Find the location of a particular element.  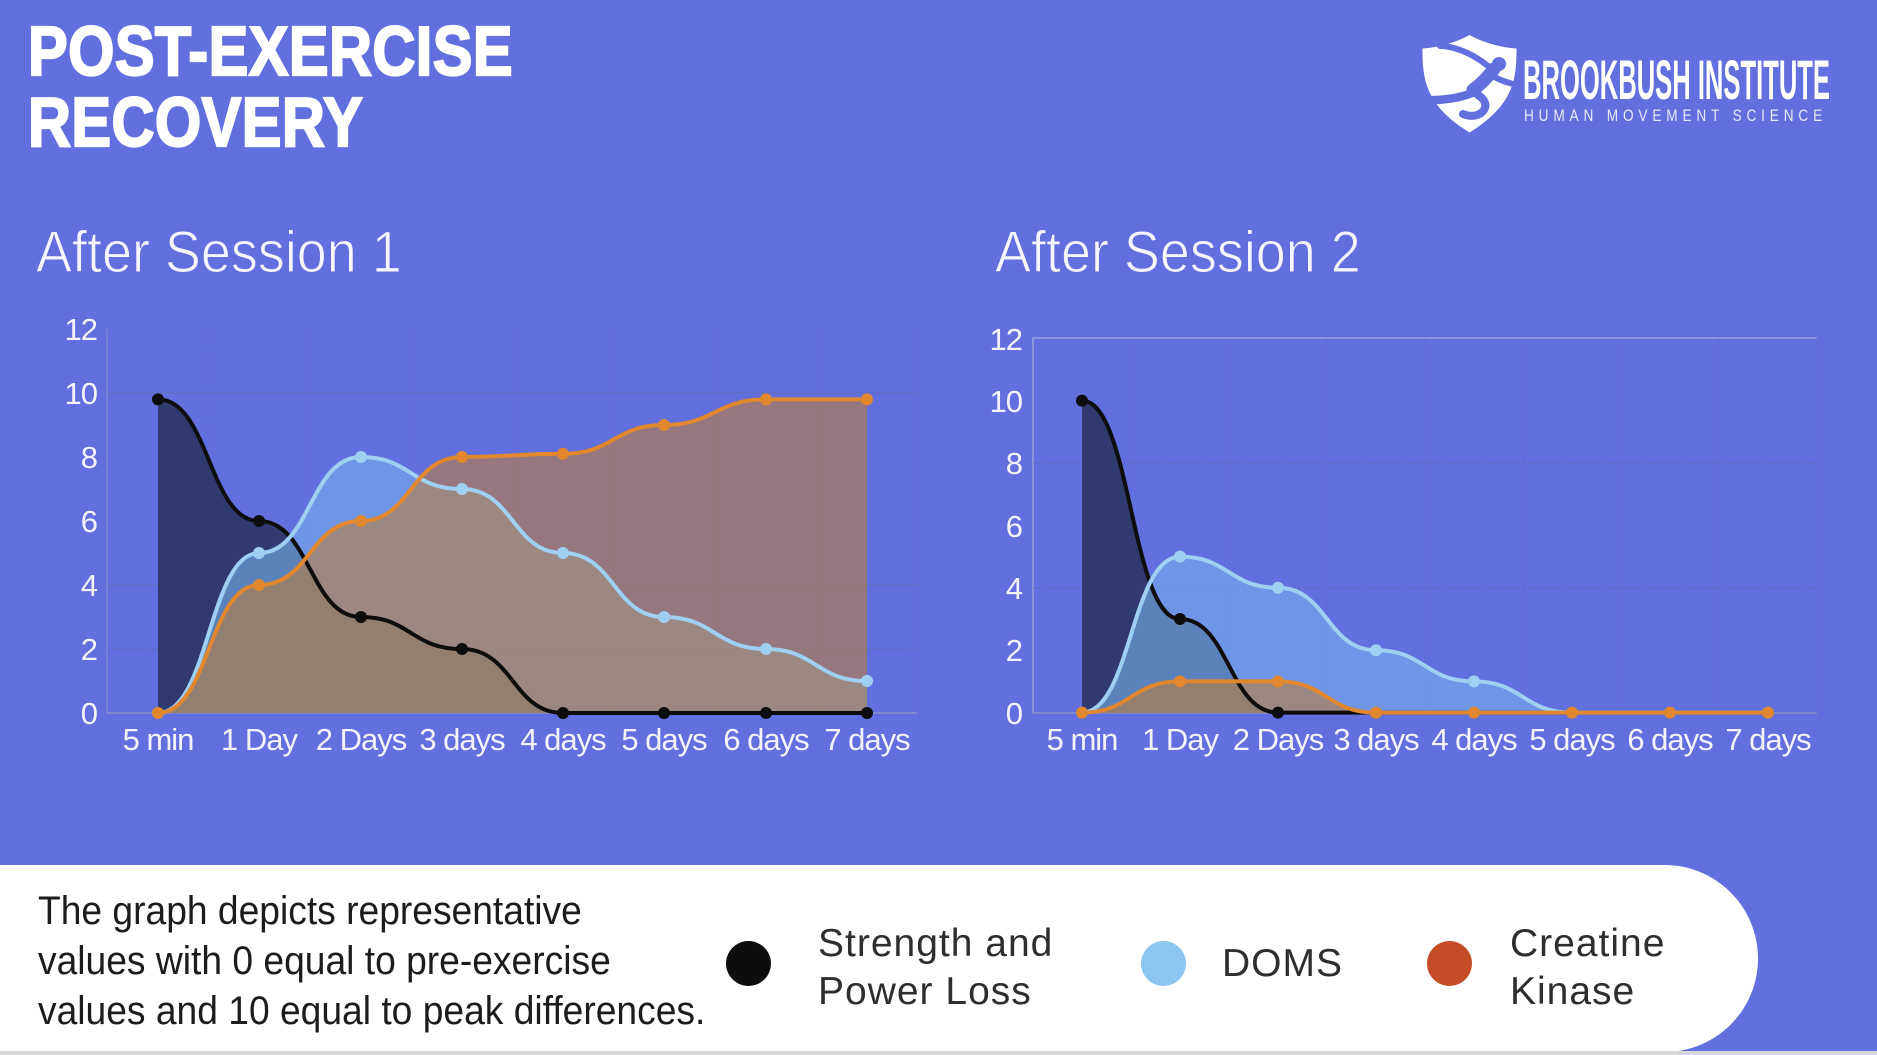

svg-text: HUMAN MOVEMENT SCIENCE is located at coordinates (1675, 115).